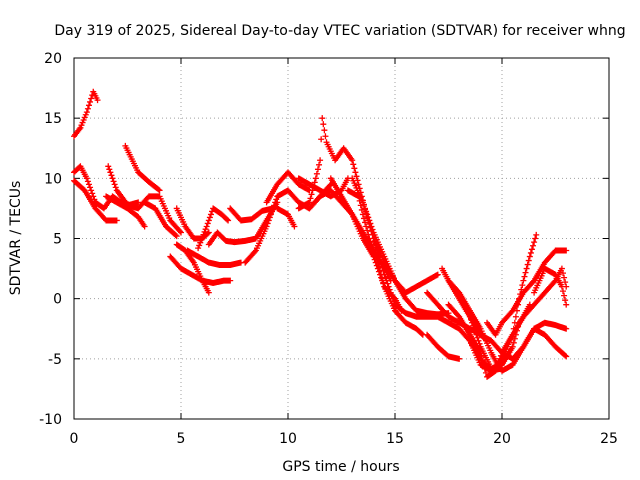  I want to click on y-axis-label: SDTVAR / TECUs, so click(16, 238).